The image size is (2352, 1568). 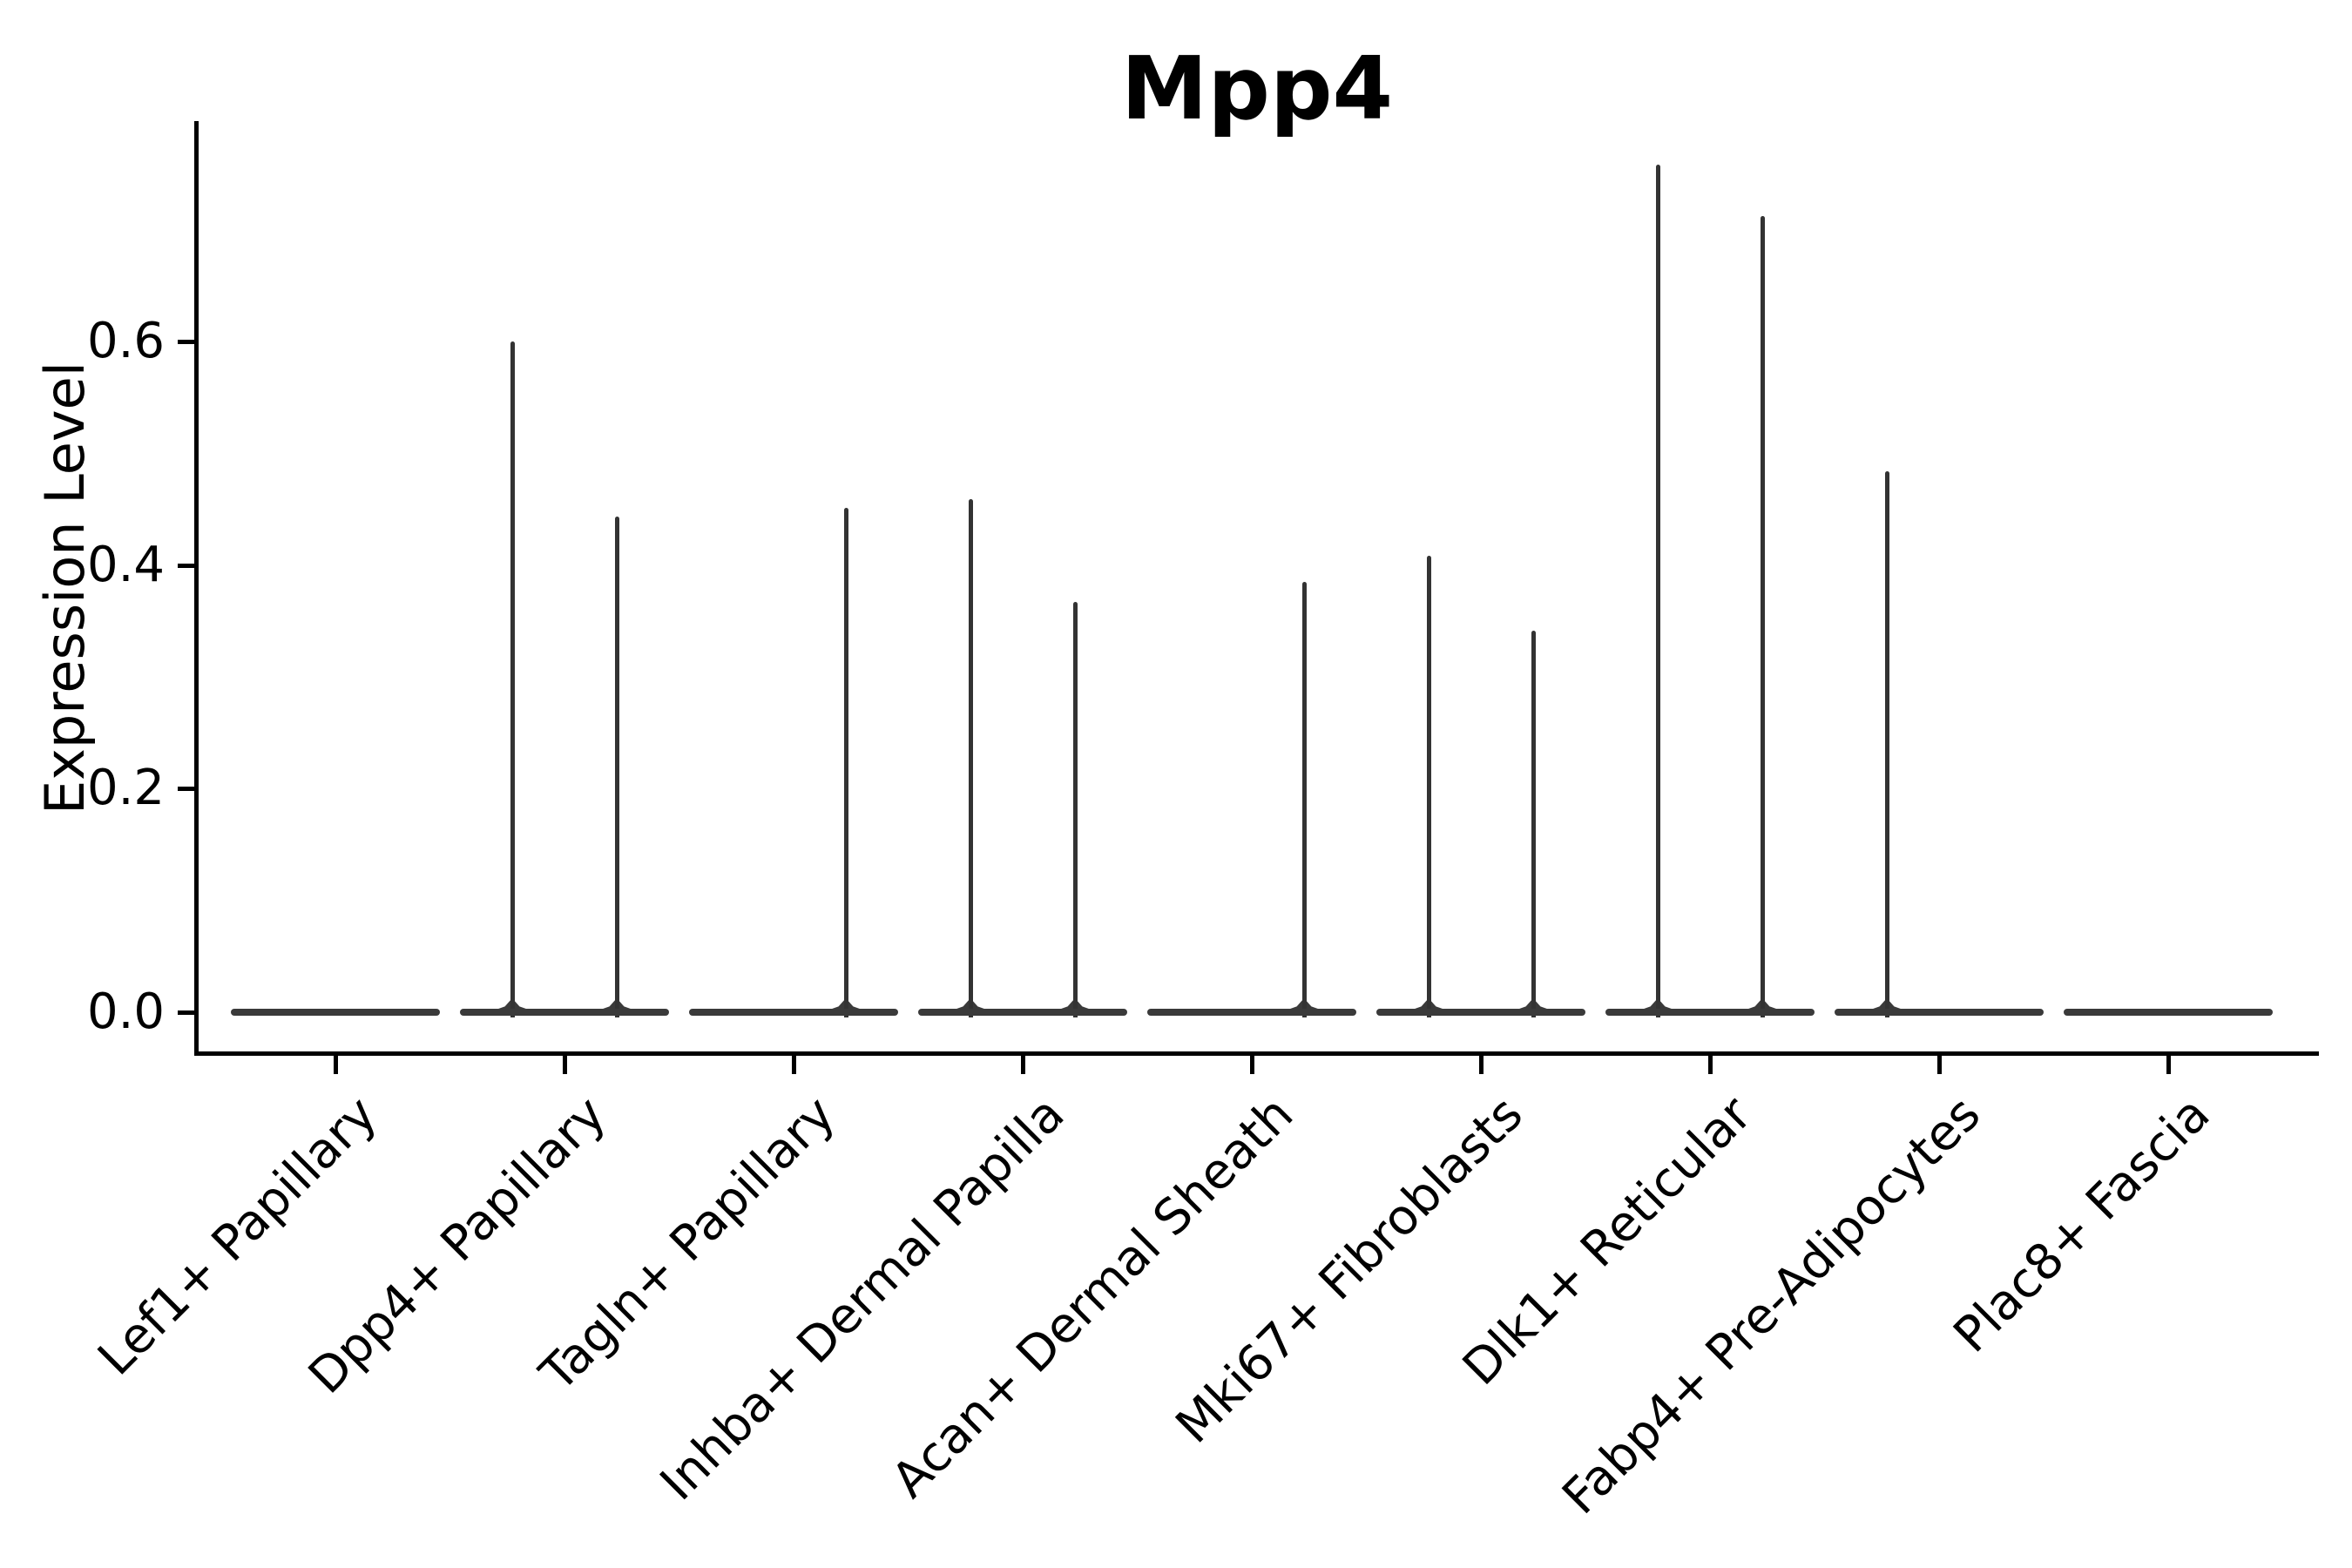 I want to click on x-tick-label: Acan+ Dermal Sheath, so click(x=1093, y=1297).